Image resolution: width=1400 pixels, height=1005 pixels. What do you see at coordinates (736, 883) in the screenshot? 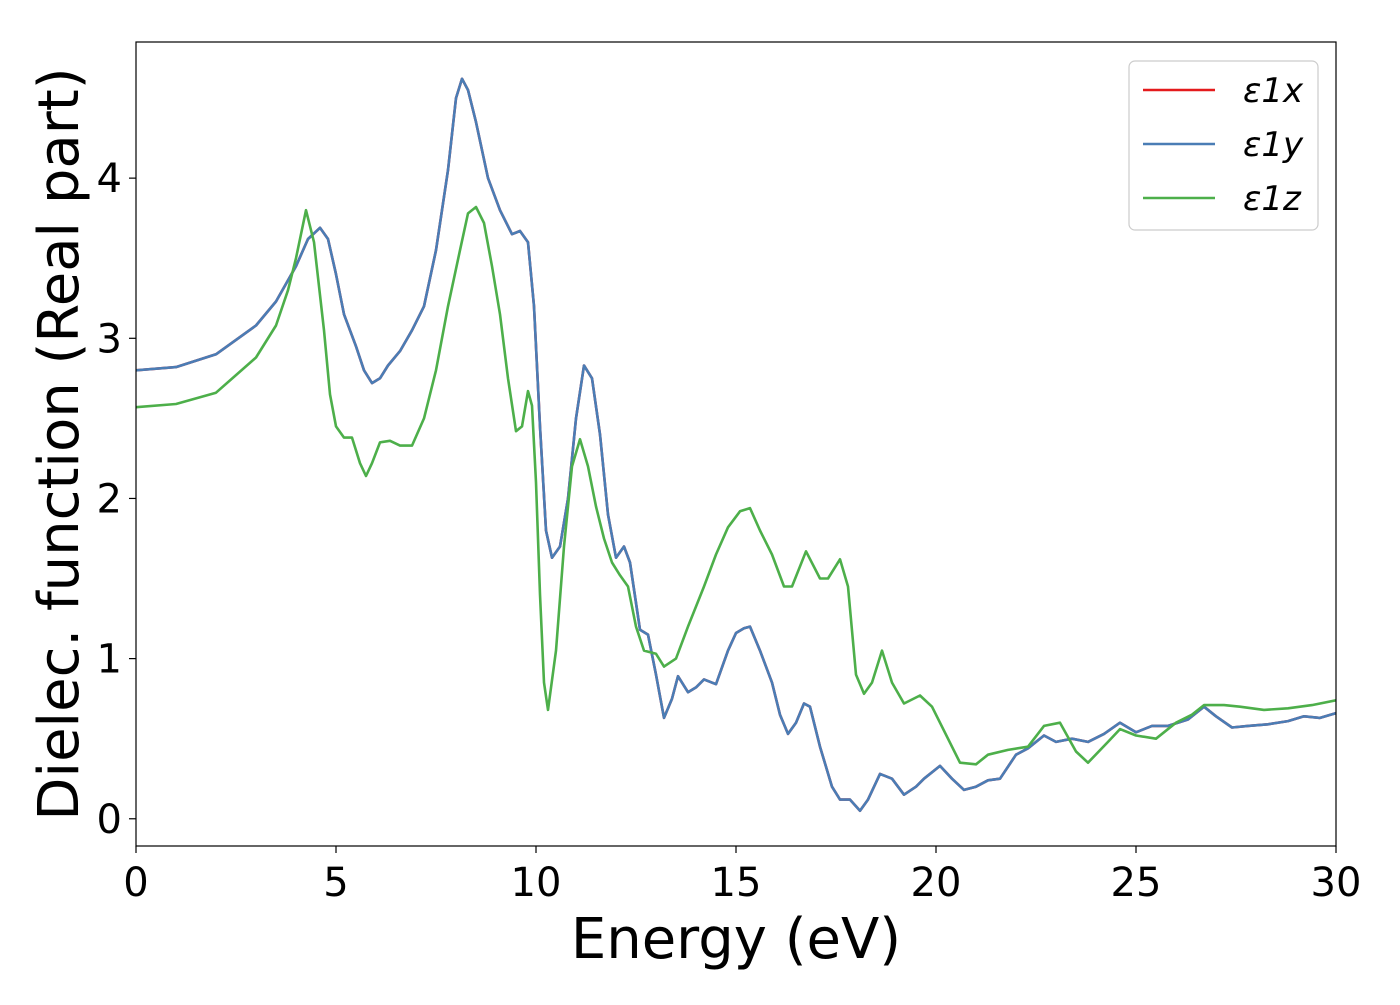
I see `x-tick-label: 15` at bounding box center [736, 883].